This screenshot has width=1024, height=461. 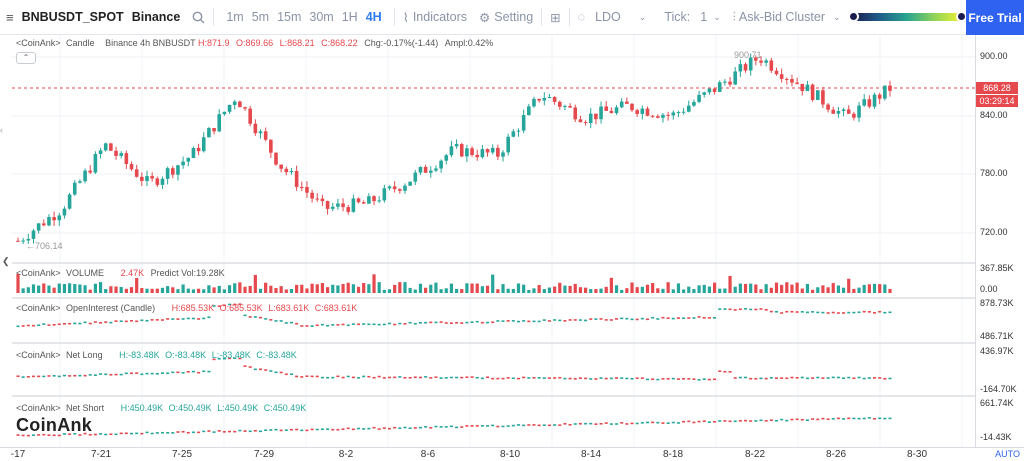 What do you see at coordinates (321, 17) in the screenshot?
I see `interval-30m: 30m` at bounding box center [321, 17].